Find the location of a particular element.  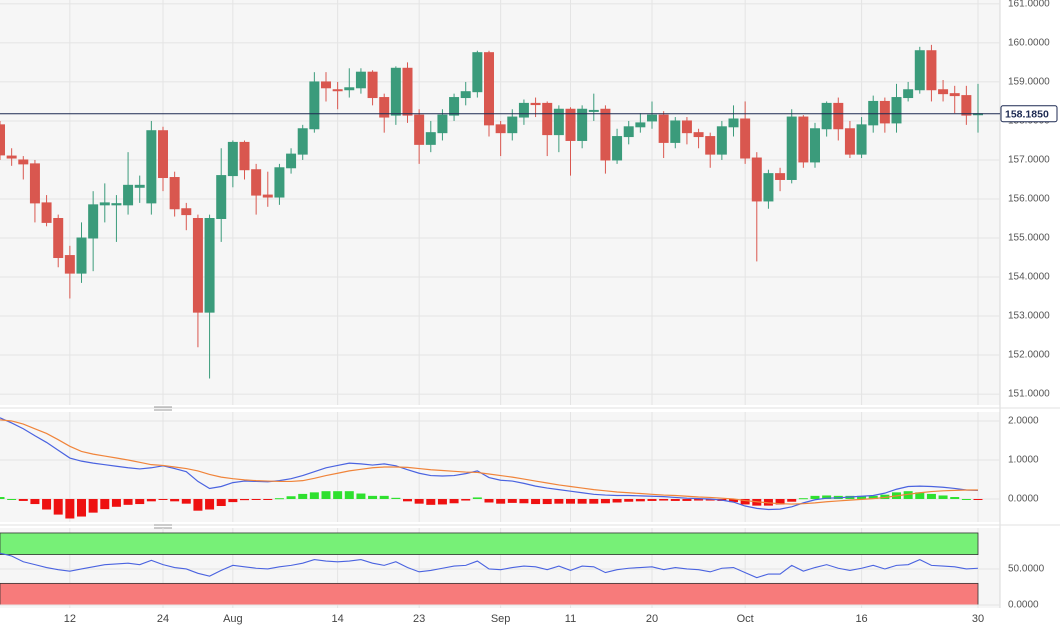

x-tick-label: 23 is located at coordinates (419, 619).